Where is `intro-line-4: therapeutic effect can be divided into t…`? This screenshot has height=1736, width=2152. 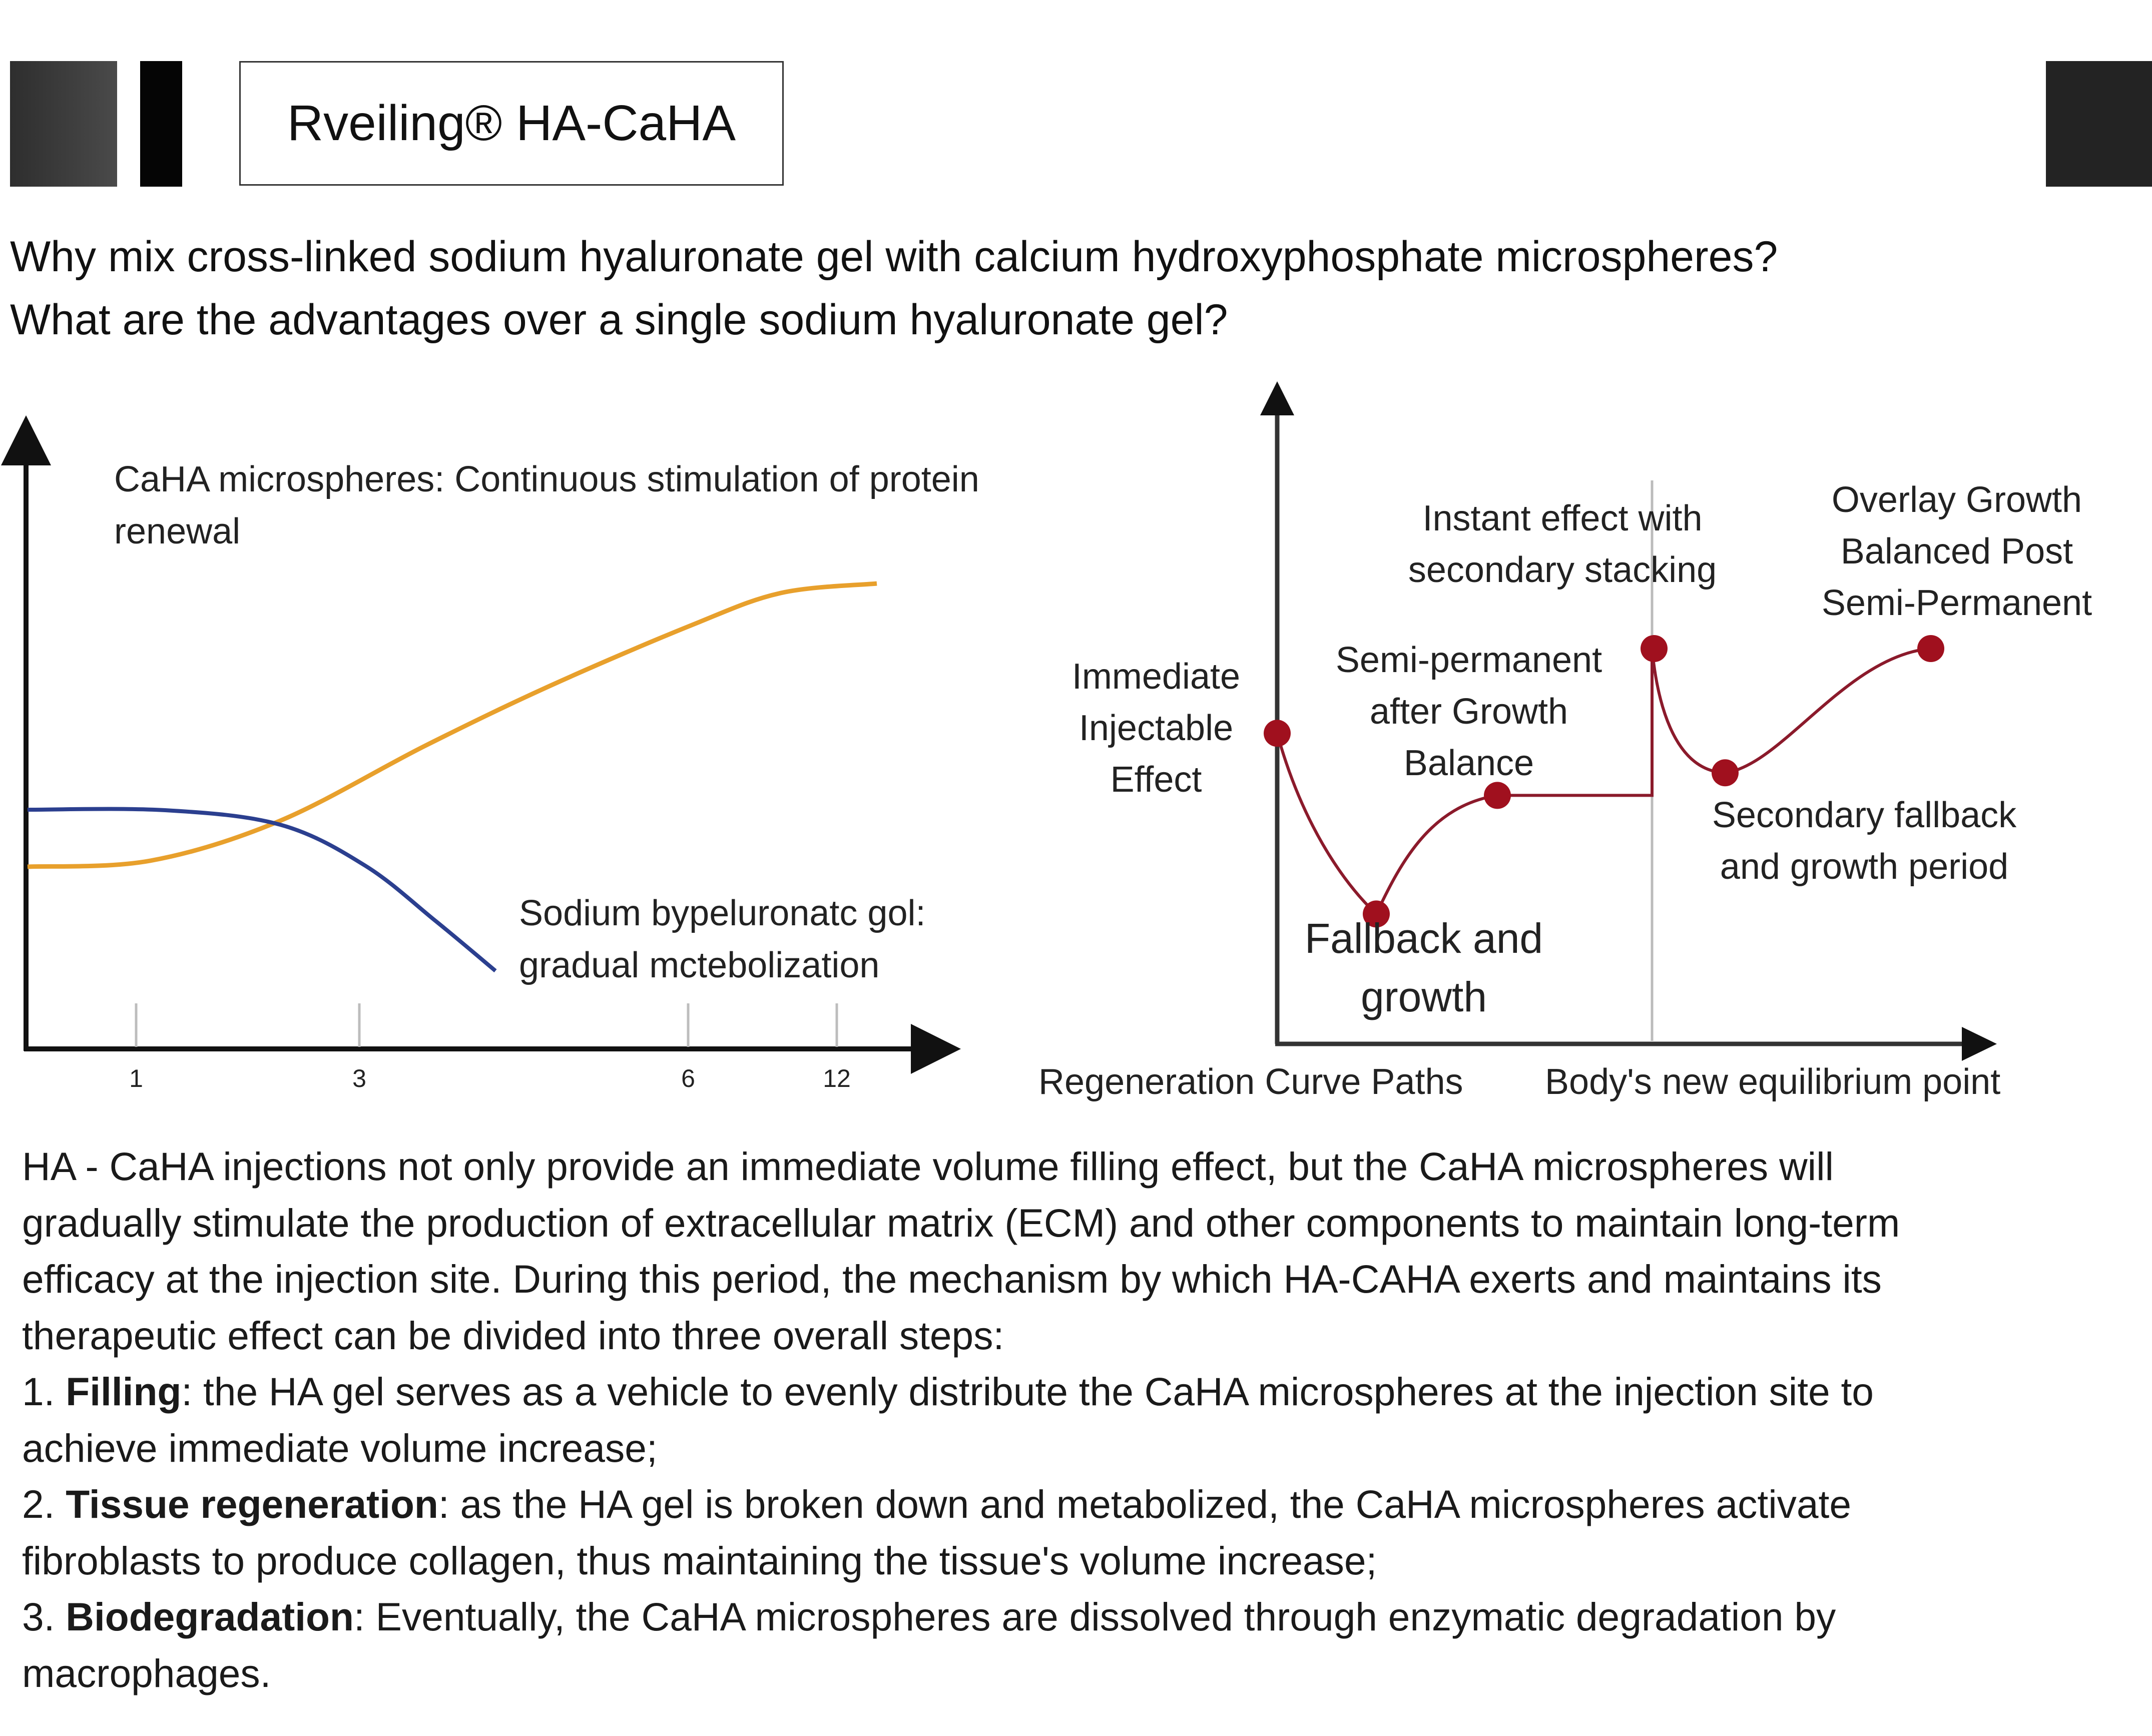 intro-line-4: therapeutic effect can be divided into t… is located at coordinates (513, 1336).